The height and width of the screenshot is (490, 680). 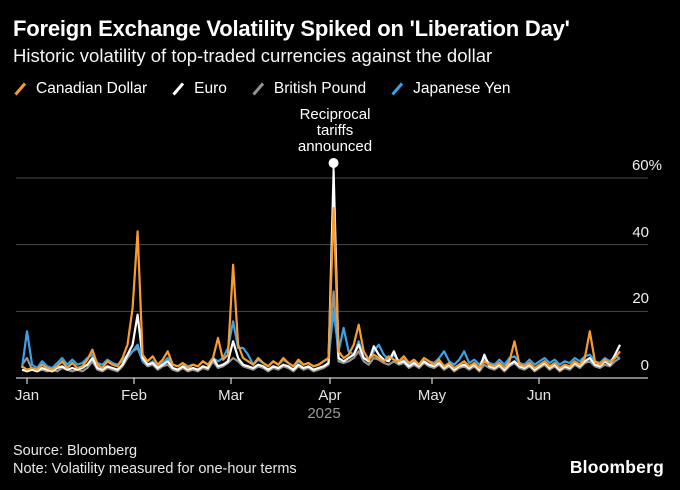 What do you see at coordinates (646, 165) in the screenshot?
I see `y-axis-label: 60%` at bounding box center [646, 165].